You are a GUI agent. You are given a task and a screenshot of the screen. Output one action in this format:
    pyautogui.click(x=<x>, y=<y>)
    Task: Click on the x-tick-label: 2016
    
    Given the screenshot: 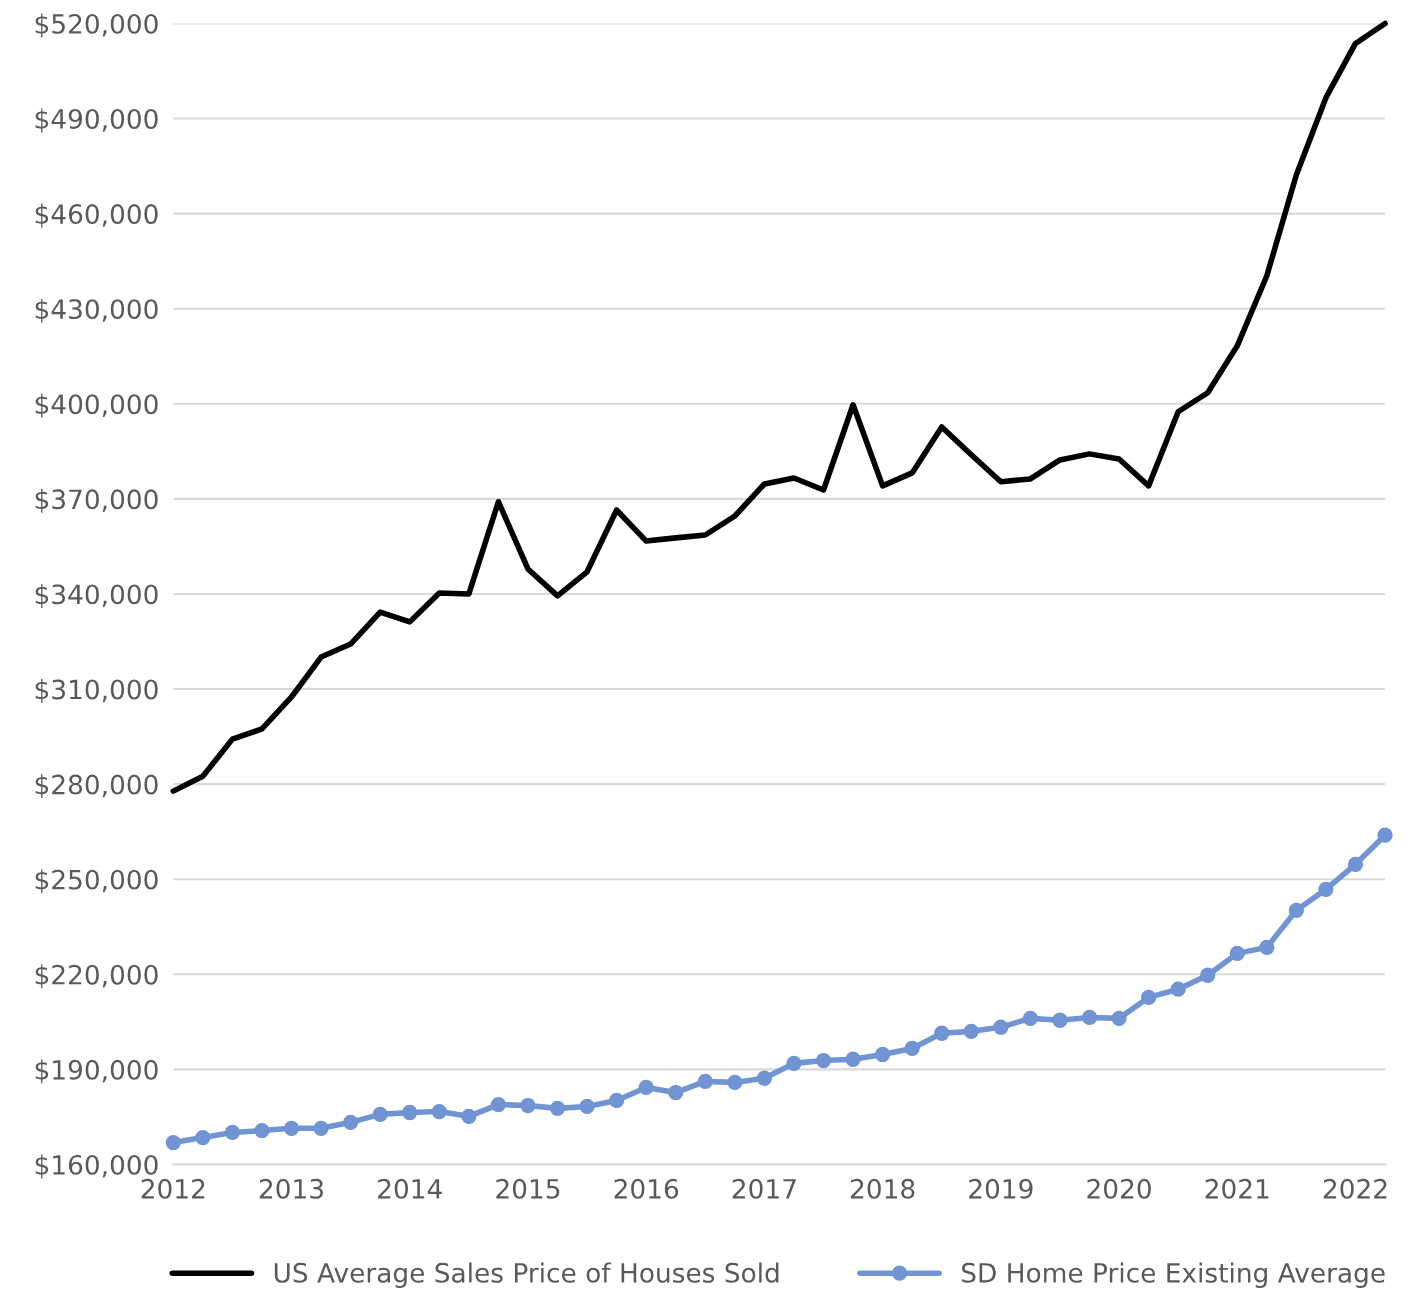 What is the action you would take?
    pyautogui.click(x=646, y=1188)
    